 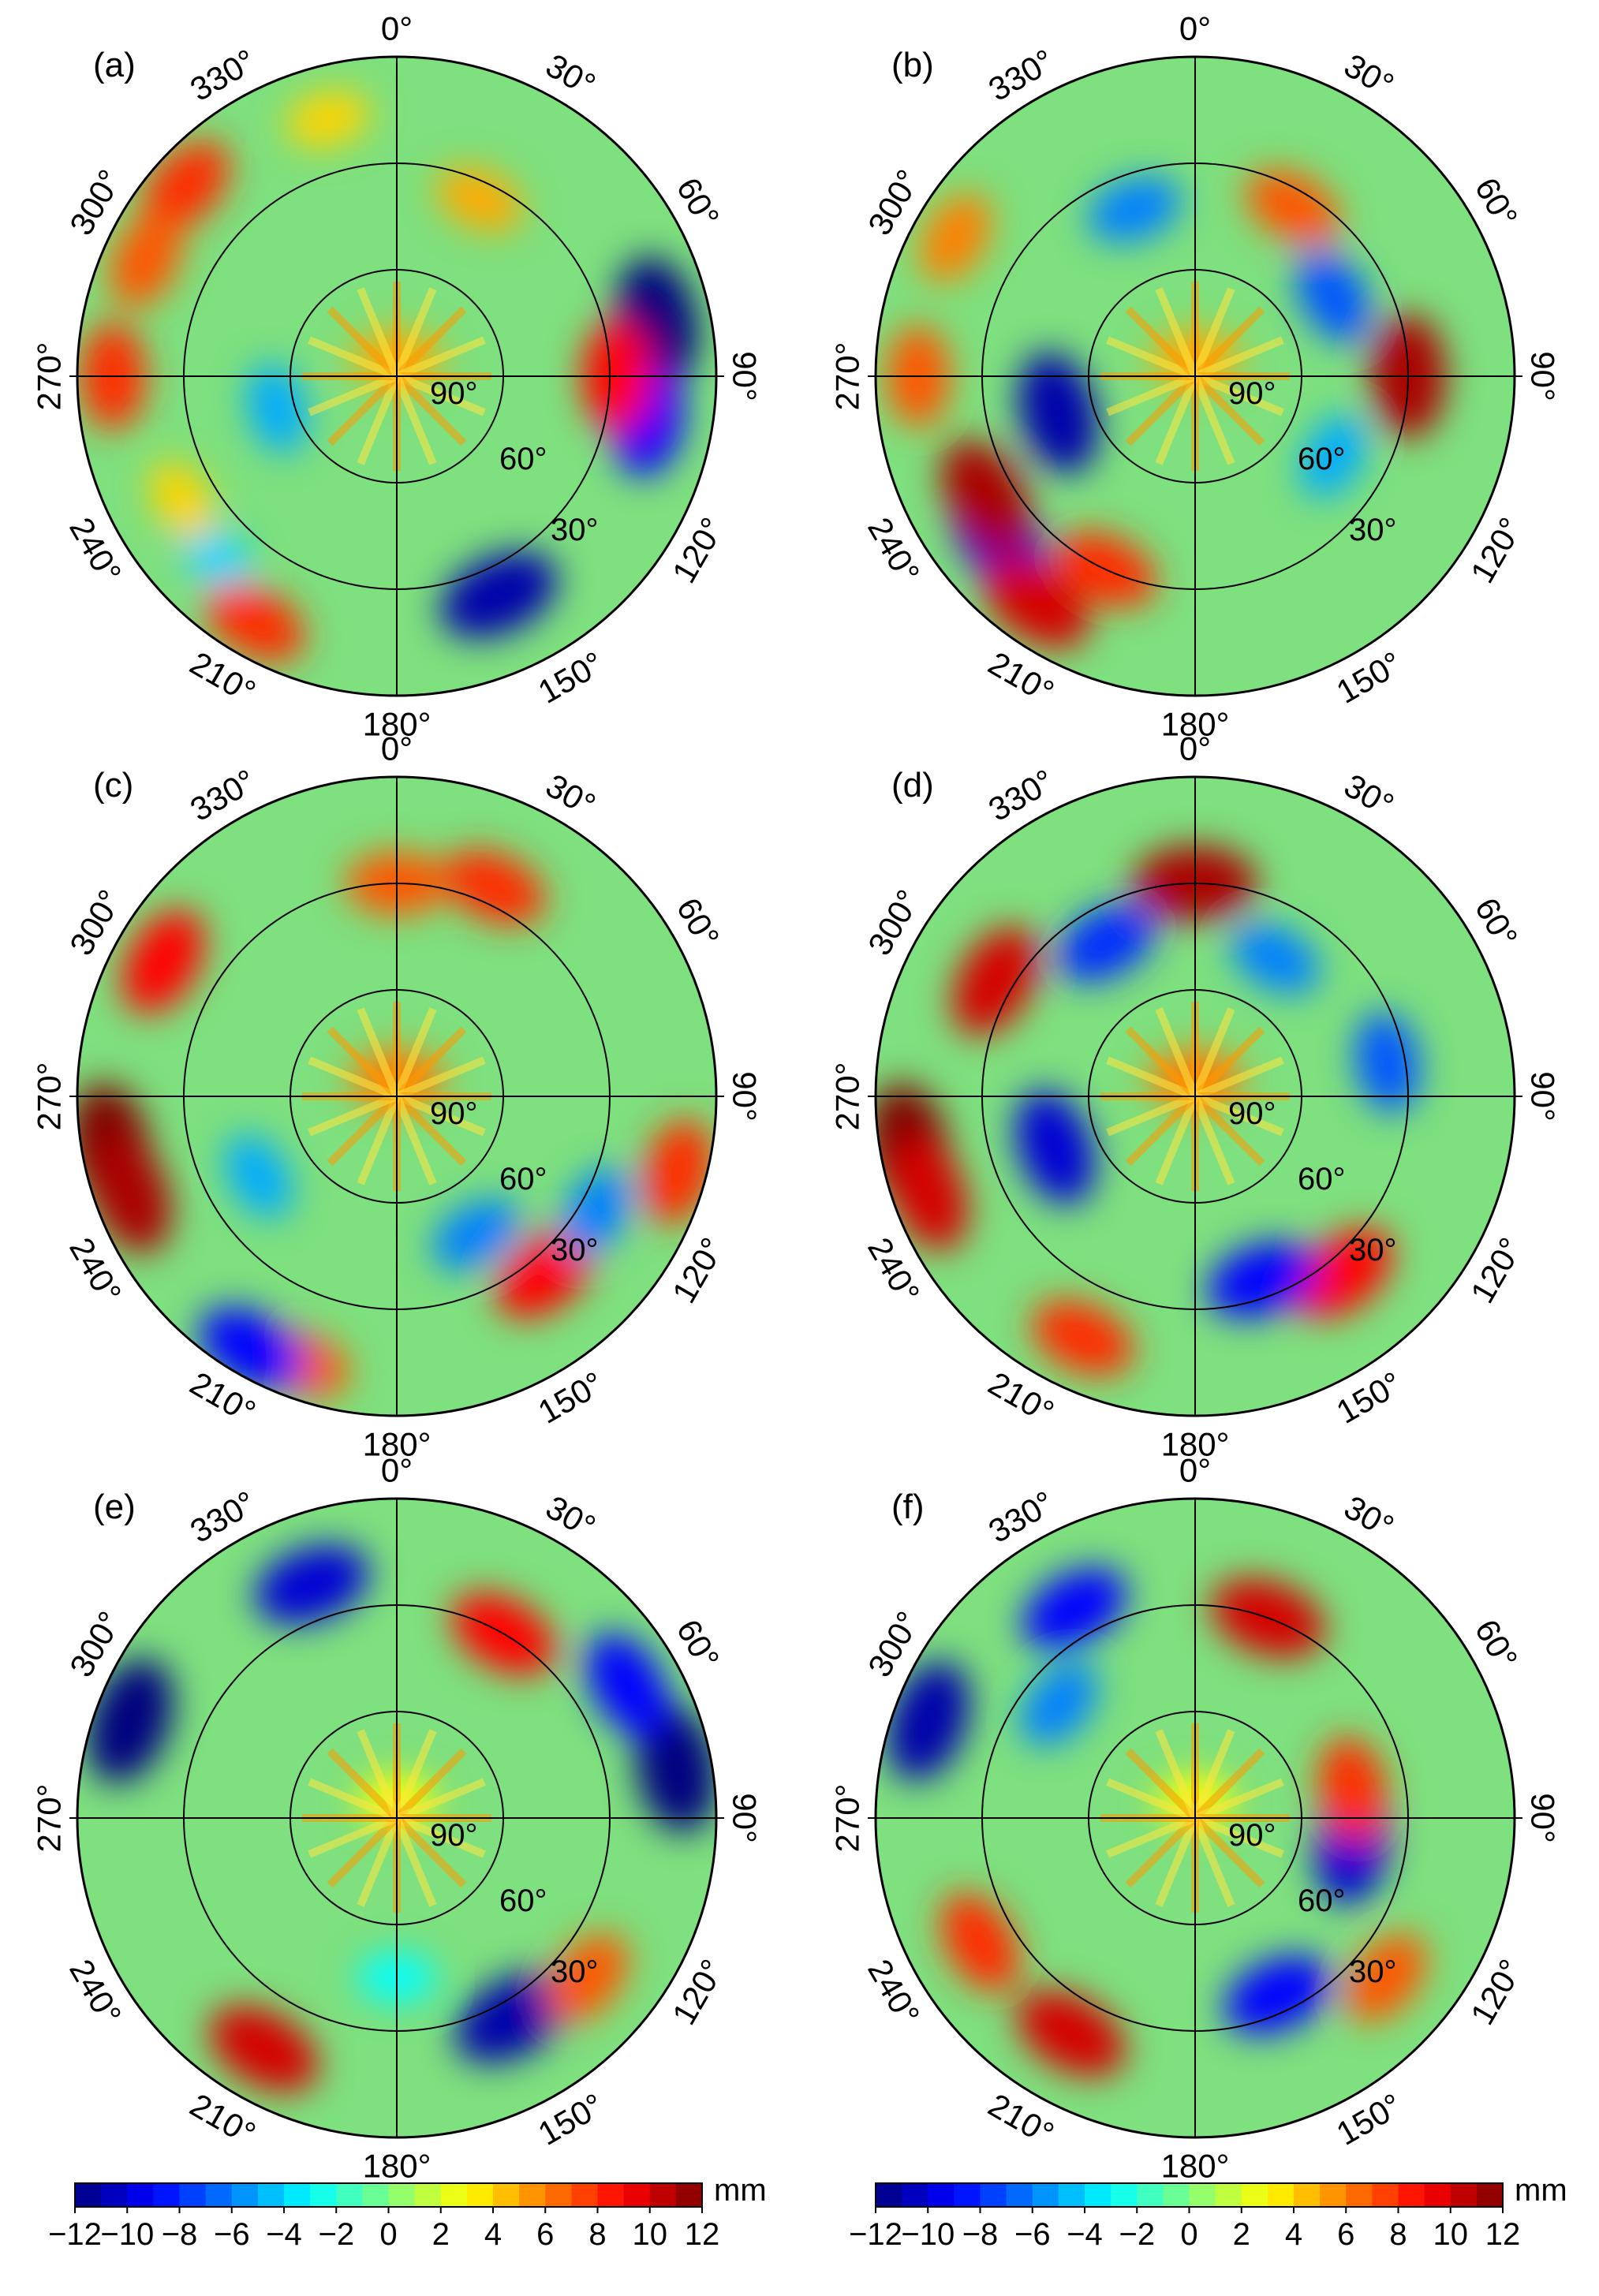 What do you see at coordinates (114, 1507) in the screenshot?
I see `panel-label: (e)` at bounding box center [114, 1507].